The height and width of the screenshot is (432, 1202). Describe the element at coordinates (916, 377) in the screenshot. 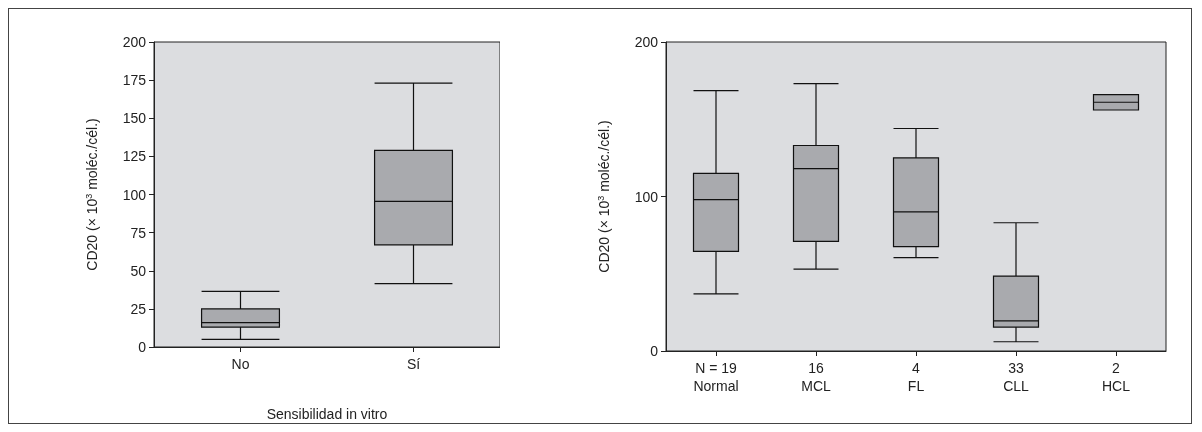

I see `x-tick-label: 4 FL` at that location.